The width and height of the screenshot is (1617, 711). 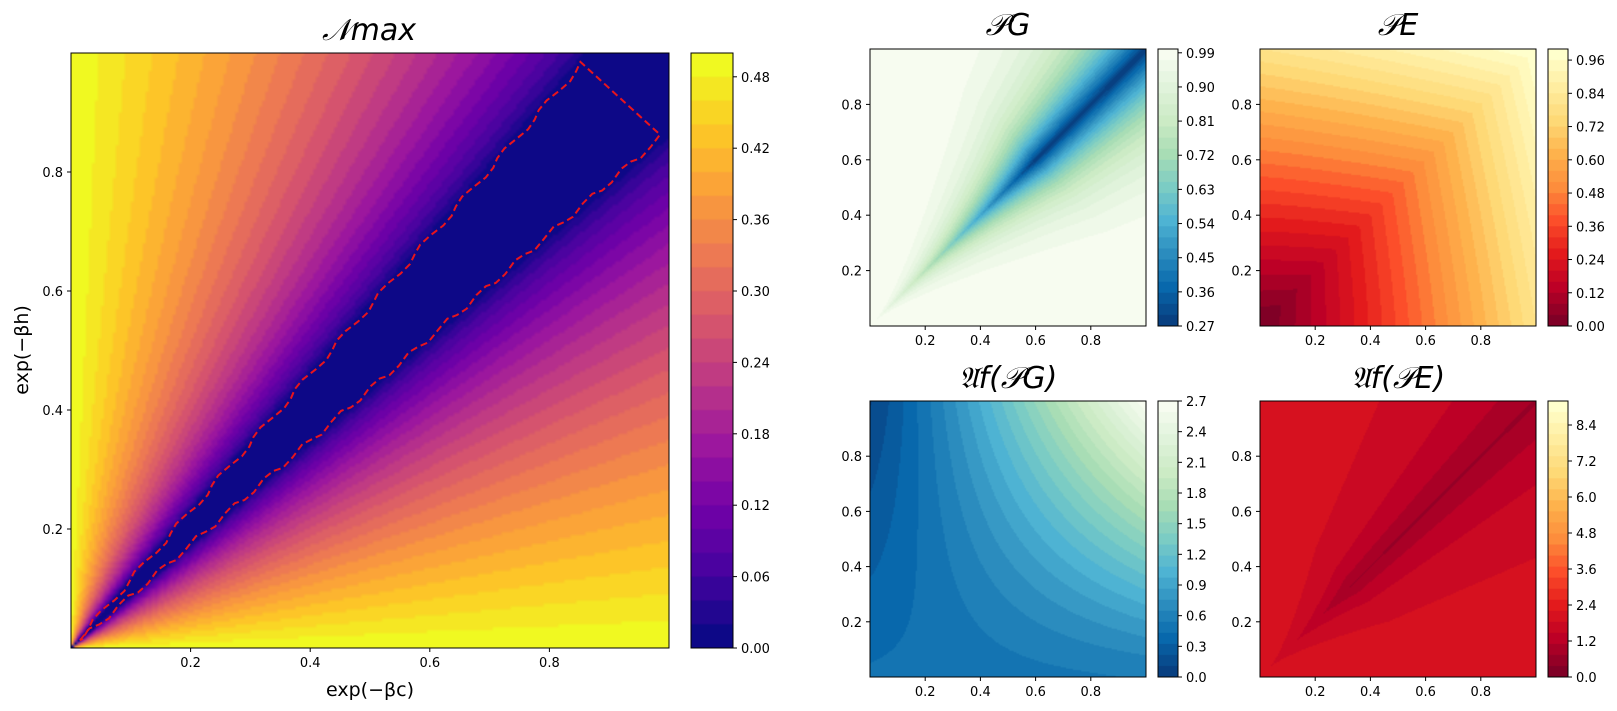 What do you see at coordinates (1398, 688) in the screenshot?
I see `afpe-x-ticks: 0.2 0.4 0.6 0.8` at bounding box center [1398, 688].